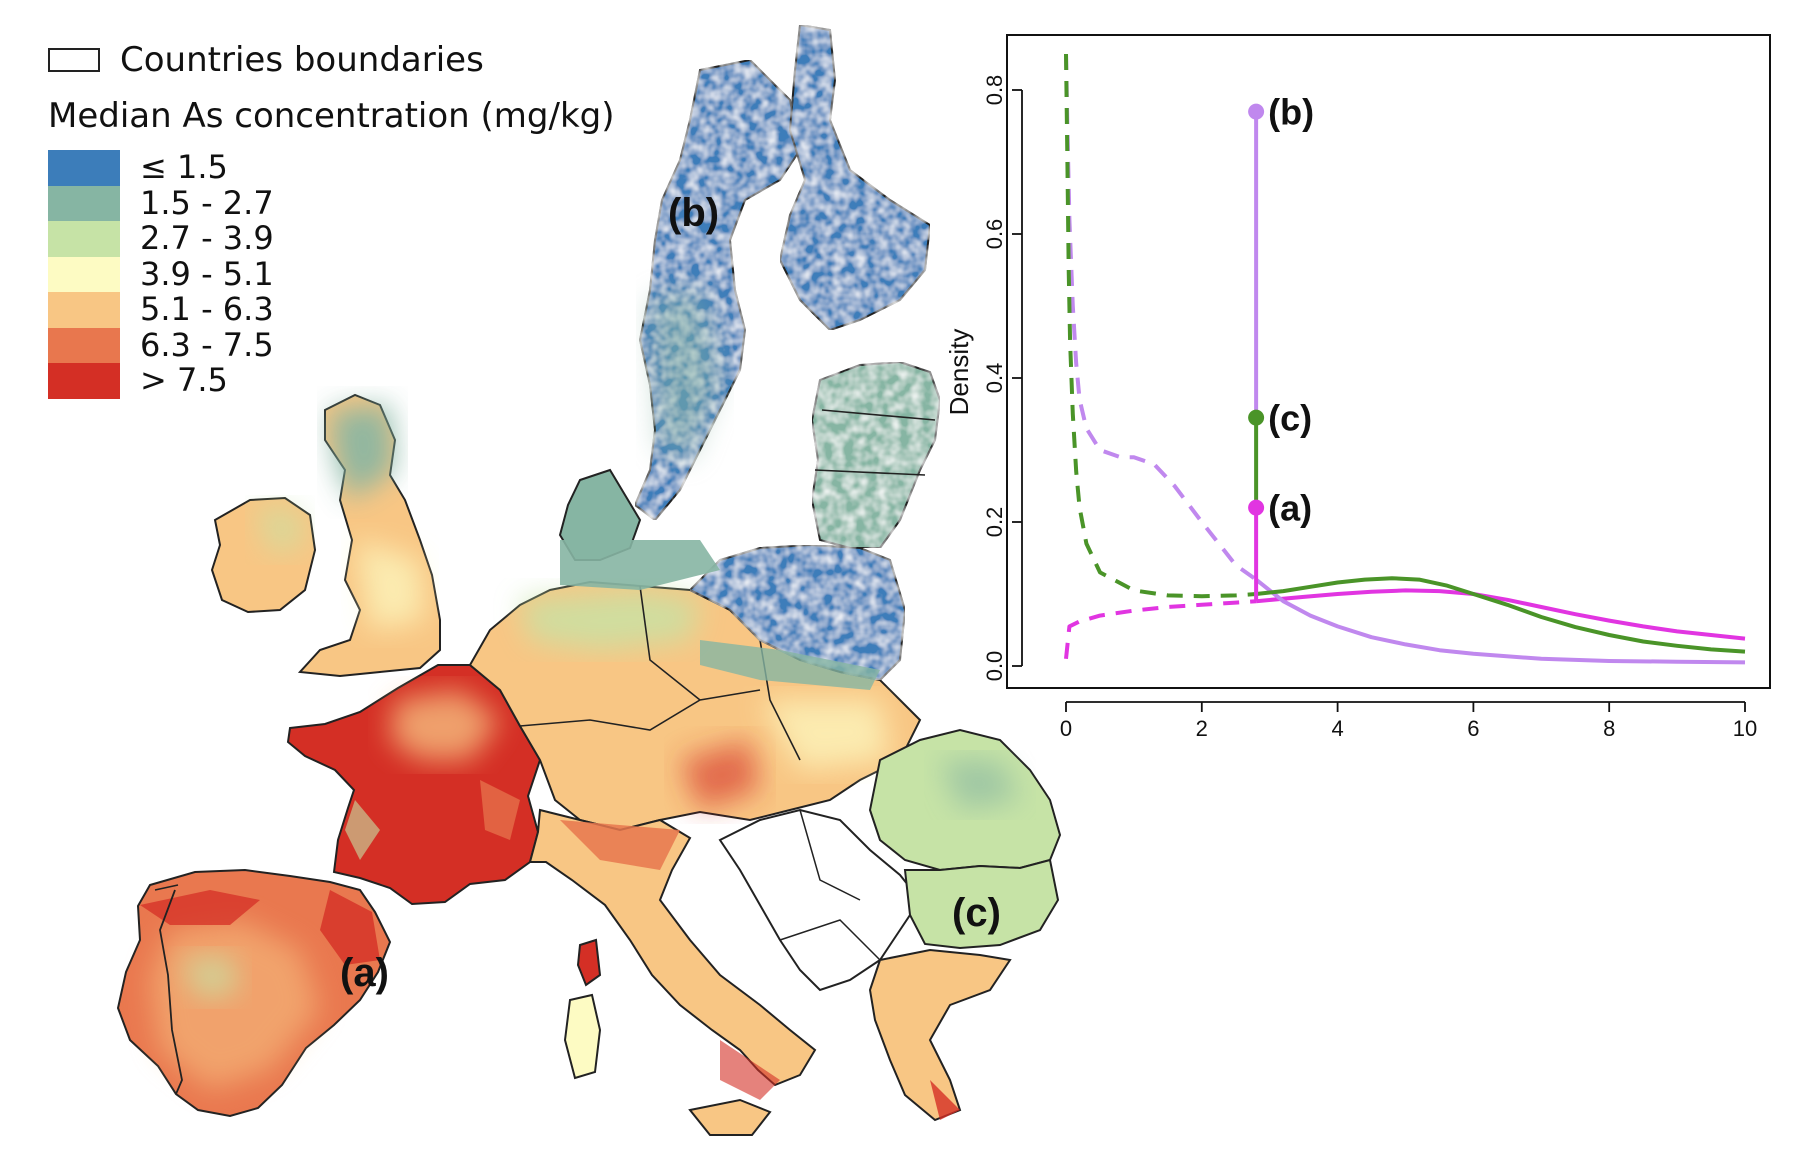  I want to click on country-denmark, so click(639, 529).